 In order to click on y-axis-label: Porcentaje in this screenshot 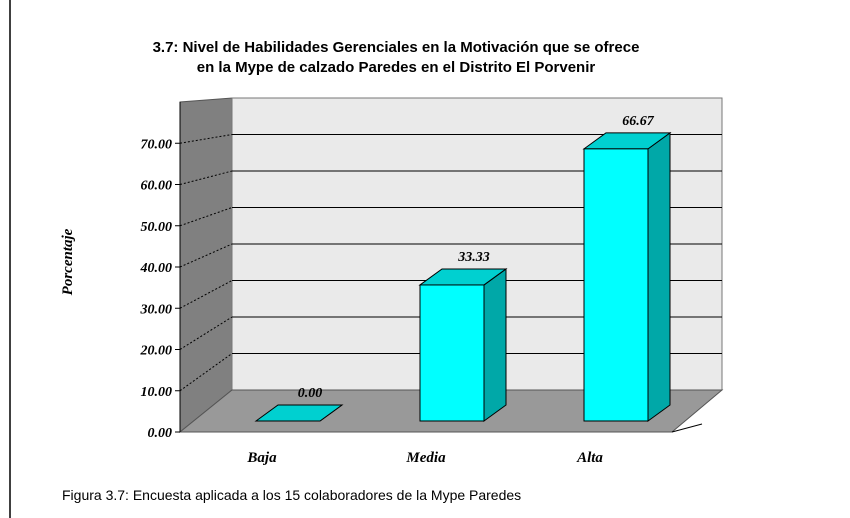, I will do `click(68, 261)`.